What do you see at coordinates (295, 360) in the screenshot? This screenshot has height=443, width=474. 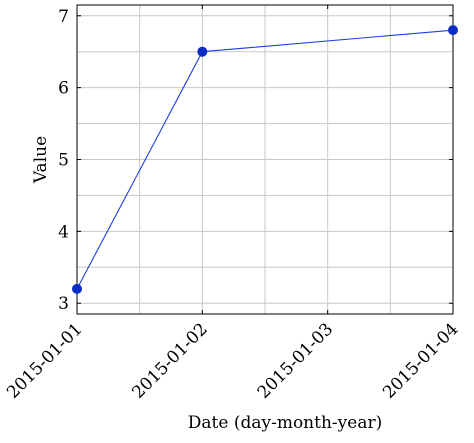 I see `x-tick-label: 2015-01-03` at bounding box center [295, 360].